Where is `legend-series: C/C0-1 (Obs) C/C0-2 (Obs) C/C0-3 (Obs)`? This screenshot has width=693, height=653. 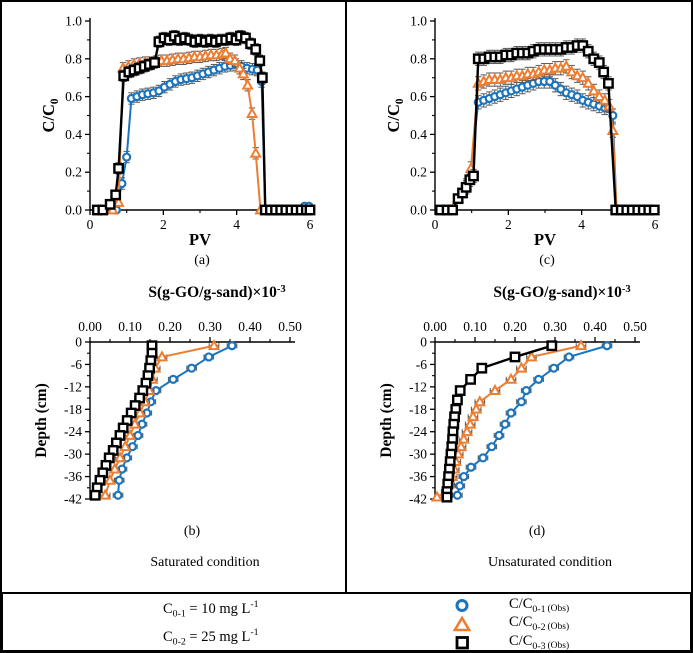
legend-series: C/C0-1 (Obs) C/C0-2 (Obs) C/C0-3 (Obs) is located at coordinates (510, 624).